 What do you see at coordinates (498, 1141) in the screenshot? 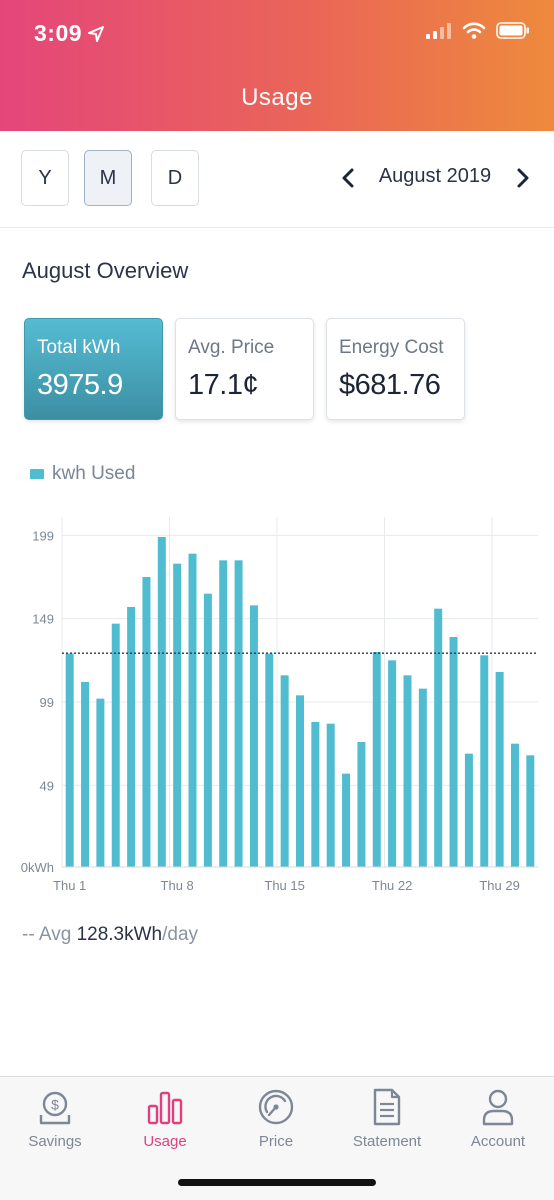
I see `tab-label: Account` at bounding box center [498, 1141].